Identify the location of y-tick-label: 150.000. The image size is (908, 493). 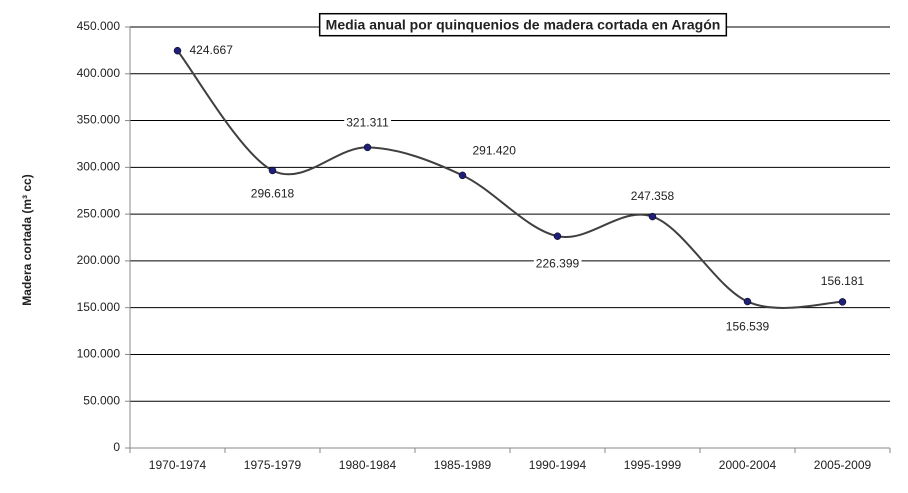
(99, 307).